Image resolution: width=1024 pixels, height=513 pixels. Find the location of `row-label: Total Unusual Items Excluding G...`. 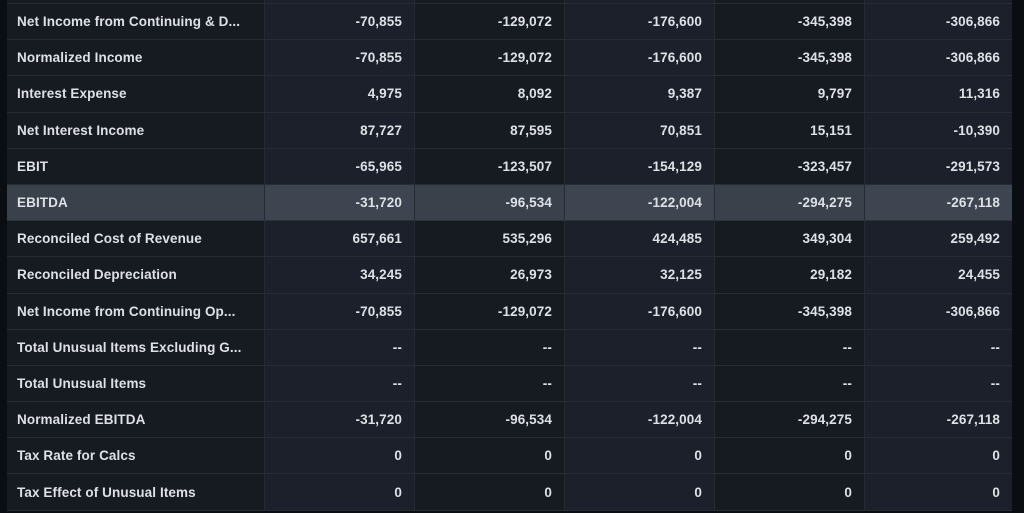

row-label: Total Unusual Items Excluding G... is located at coordinates (135, 347).